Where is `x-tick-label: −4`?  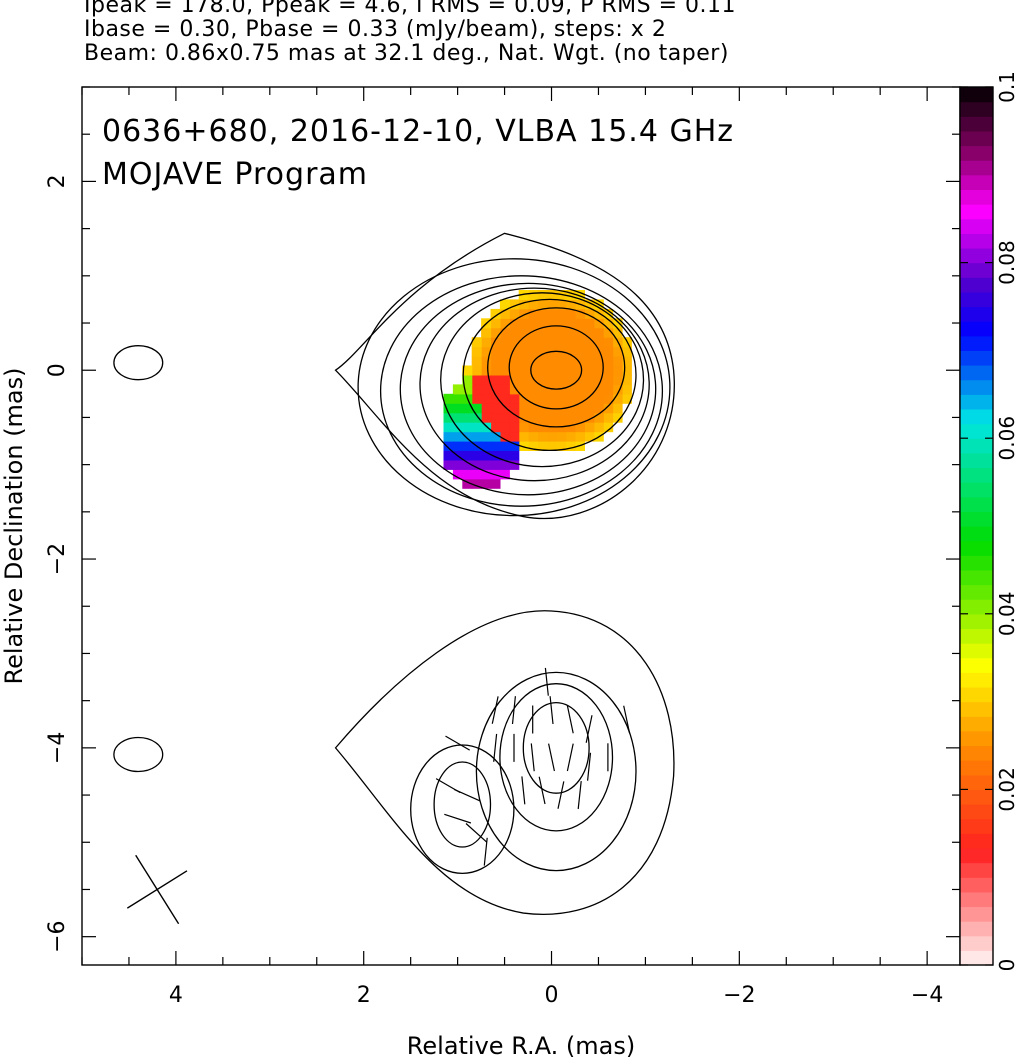
x-tick-label: −4 is located at coordinates (927, 995).